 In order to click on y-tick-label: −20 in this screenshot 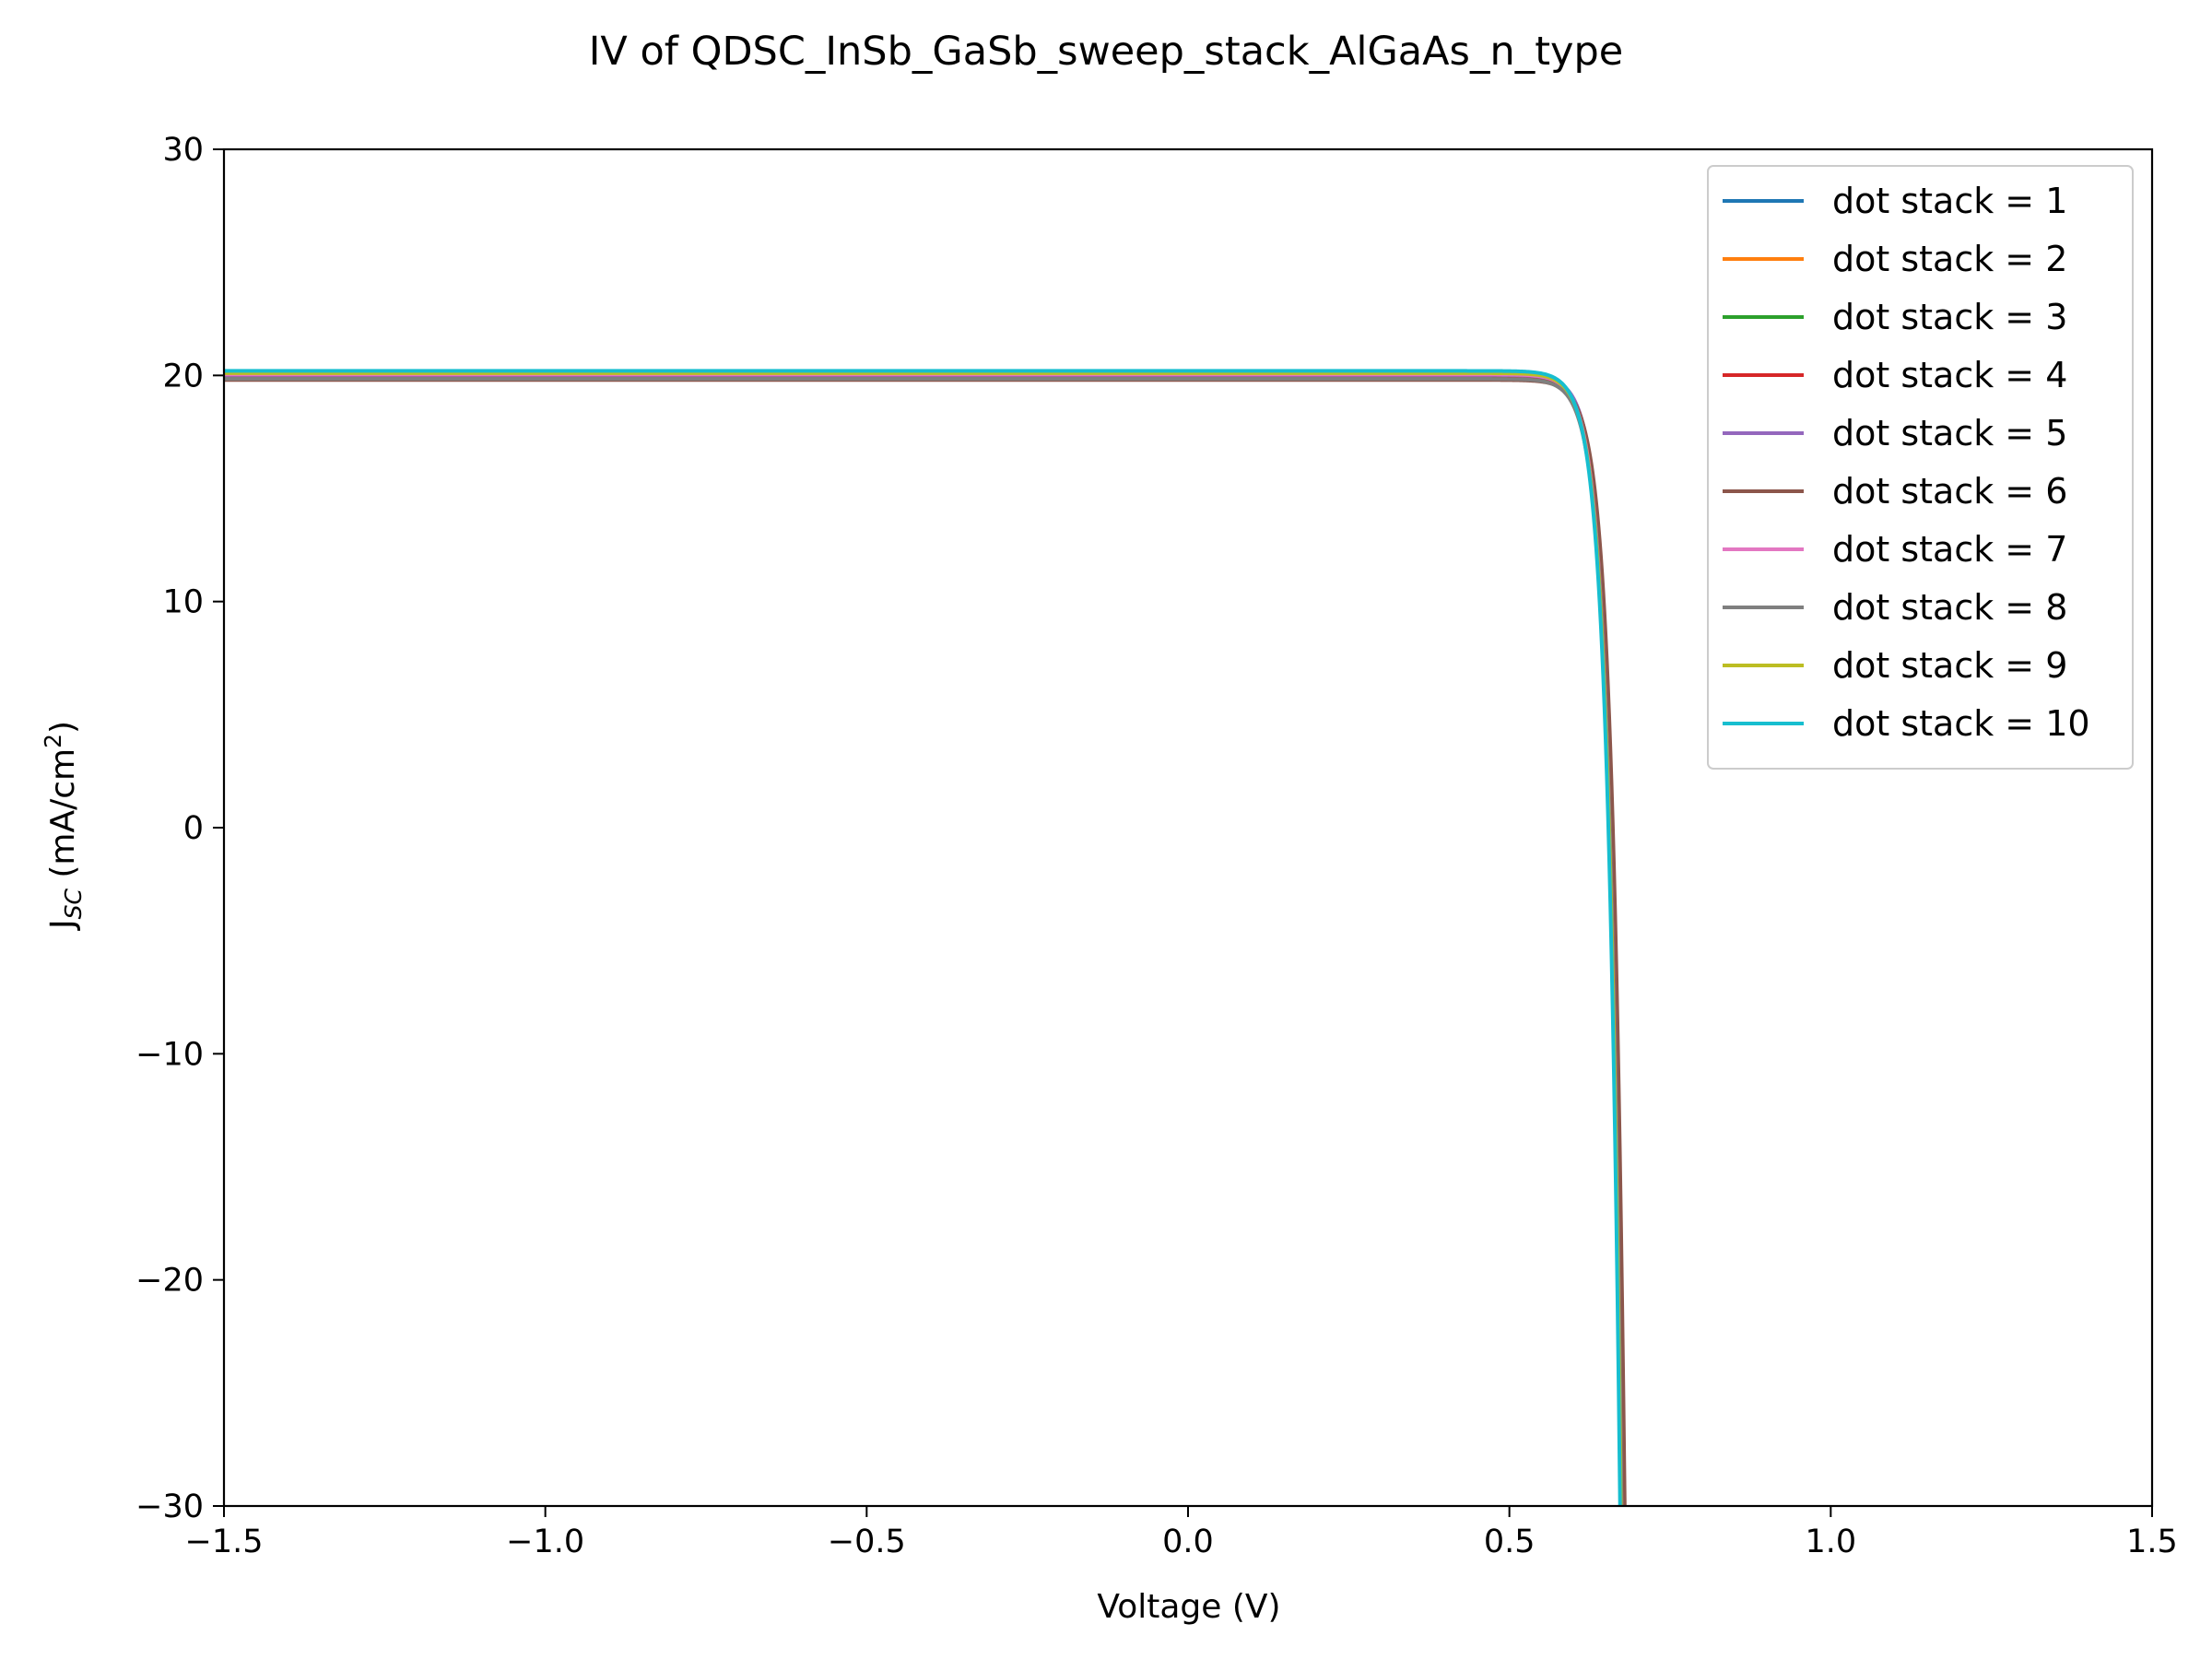, I will do `click(169, 1281)`.